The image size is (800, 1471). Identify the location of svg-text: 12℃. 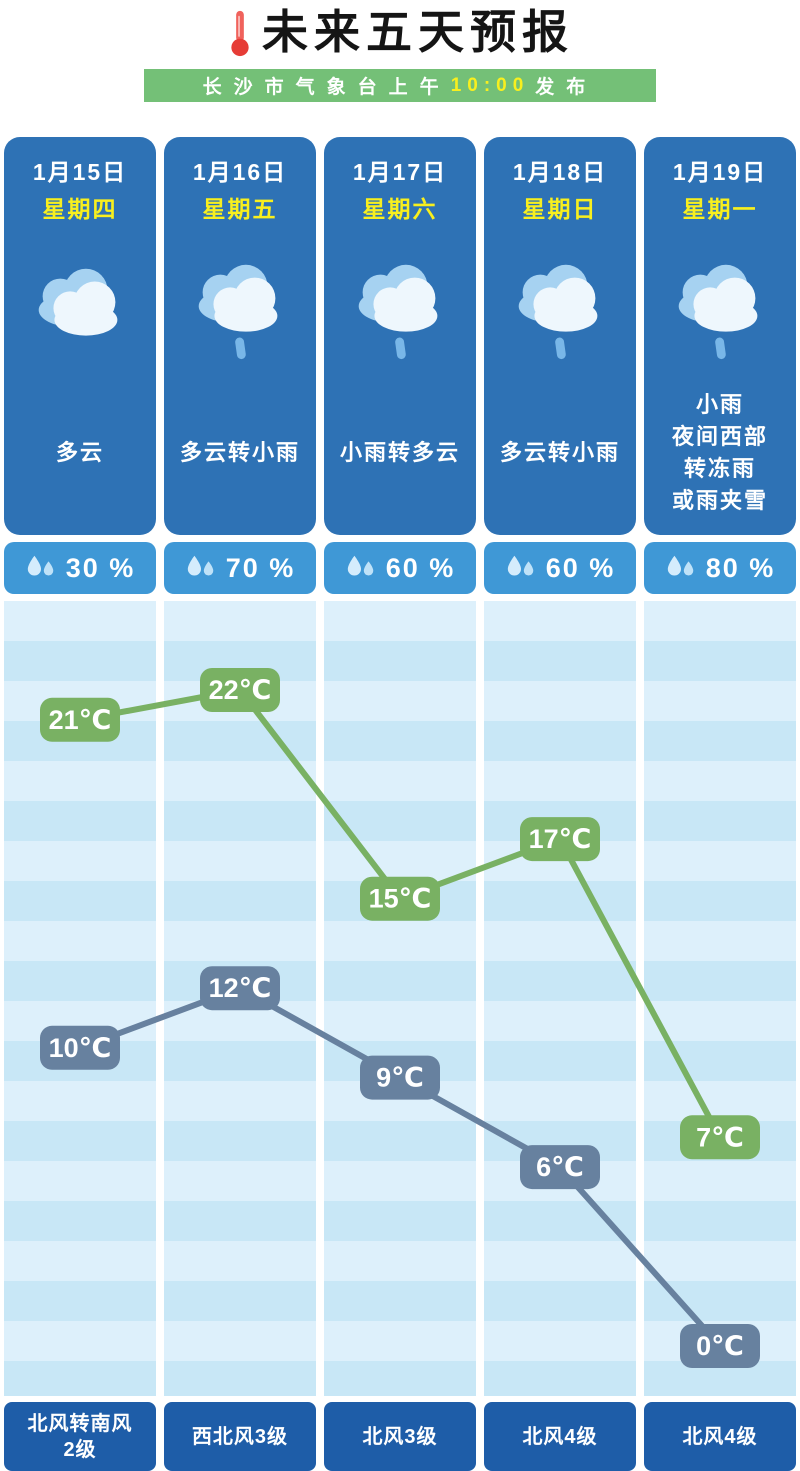
(240, 988).